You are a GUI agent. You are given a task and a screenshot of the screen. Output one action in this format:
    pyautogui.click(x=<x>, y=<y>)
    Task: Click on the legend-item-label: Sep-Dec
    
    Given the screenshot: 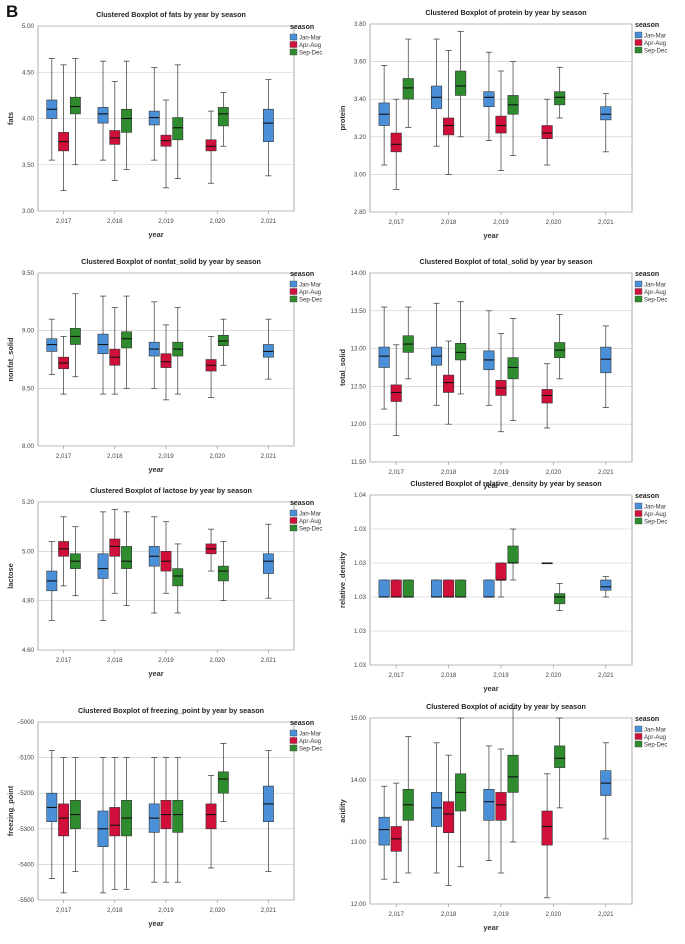 What is the action you would take?
    pyautogui.click(x=655, y=746)
    